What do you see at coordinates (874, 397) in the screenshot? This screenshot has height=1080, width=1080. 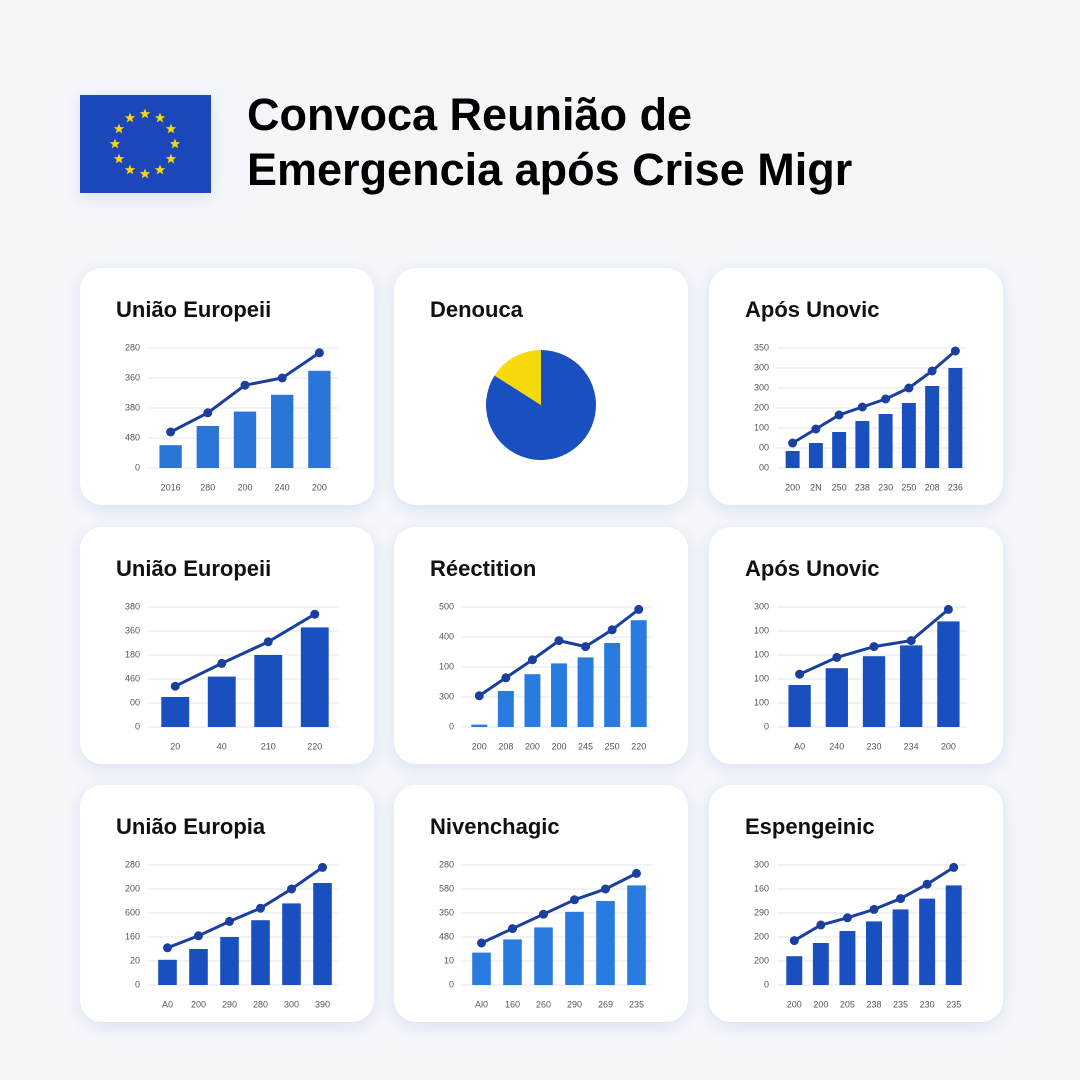 I see `line` at bounding box center [874, 397].